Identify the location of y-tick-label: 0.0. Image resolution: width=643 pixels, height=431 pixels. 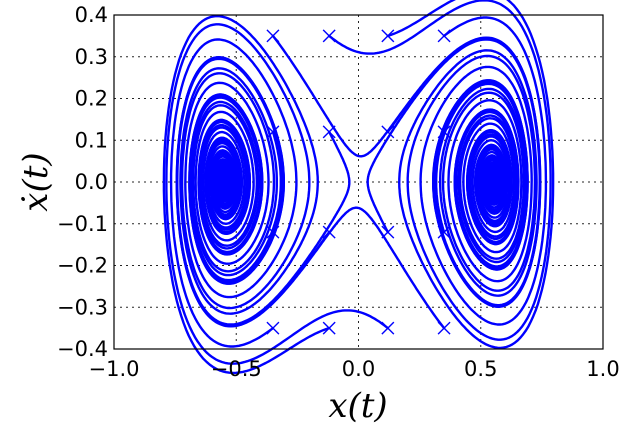
(91, 182).